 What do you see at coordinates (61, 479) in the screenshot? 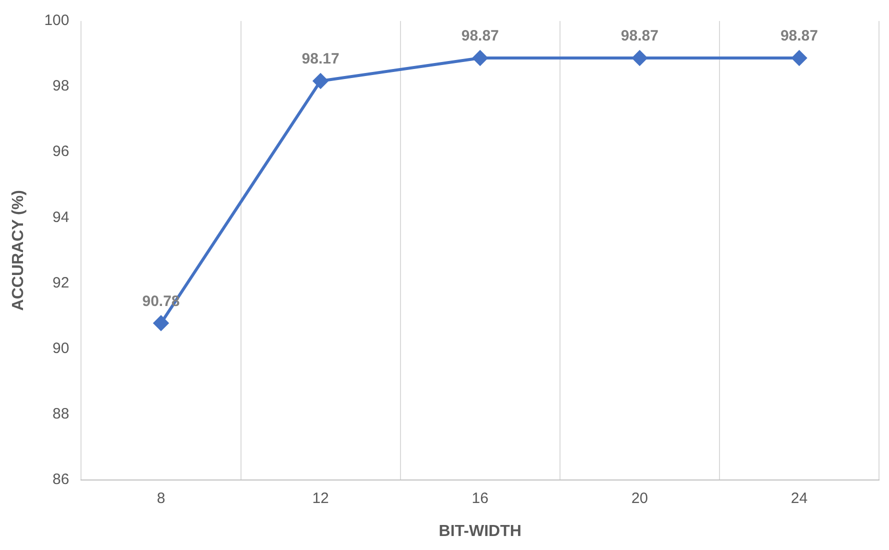
I see `y-tick-label: 86` at bounding box center [61, 479].